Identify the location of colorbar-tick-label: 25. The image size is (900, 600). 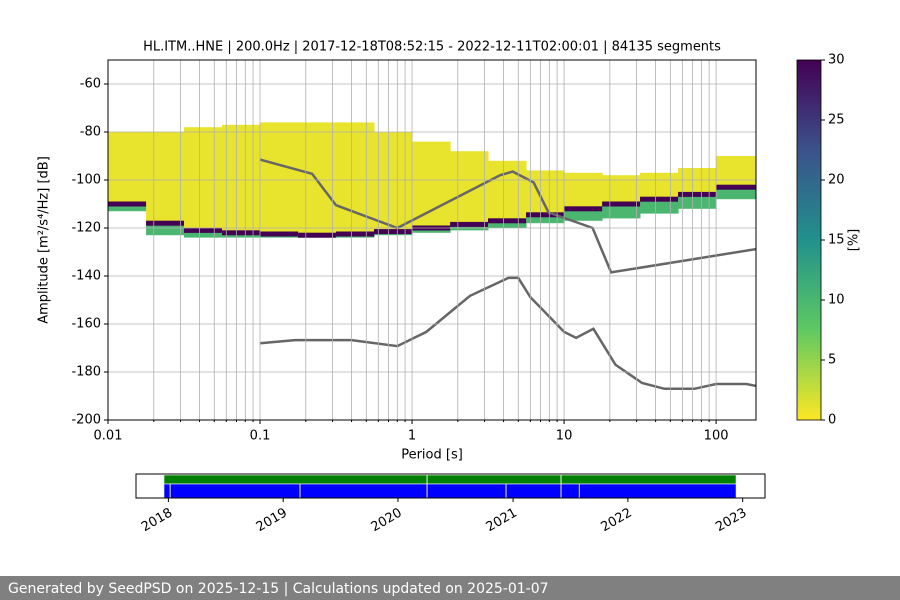
(836, 120).